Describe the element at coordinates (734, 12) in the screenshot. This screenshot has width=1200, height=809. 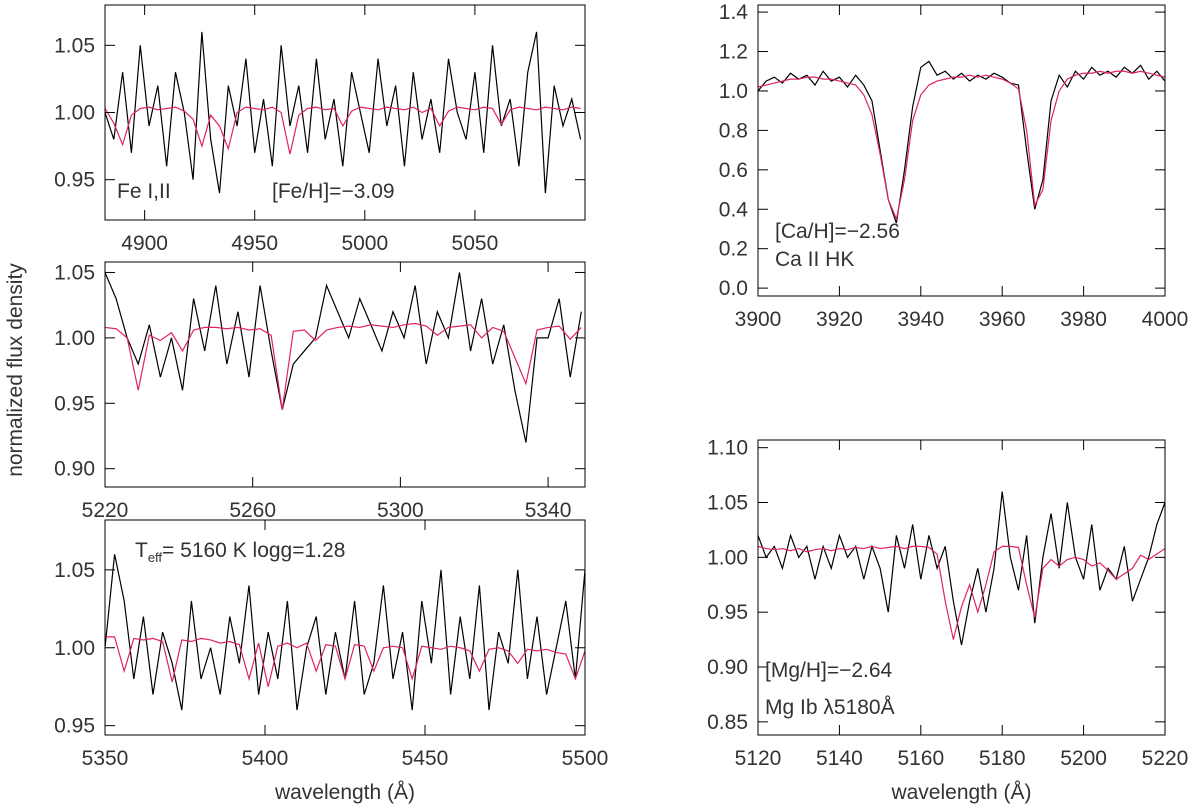
I see `y-tick-label: 1.4` at that location.